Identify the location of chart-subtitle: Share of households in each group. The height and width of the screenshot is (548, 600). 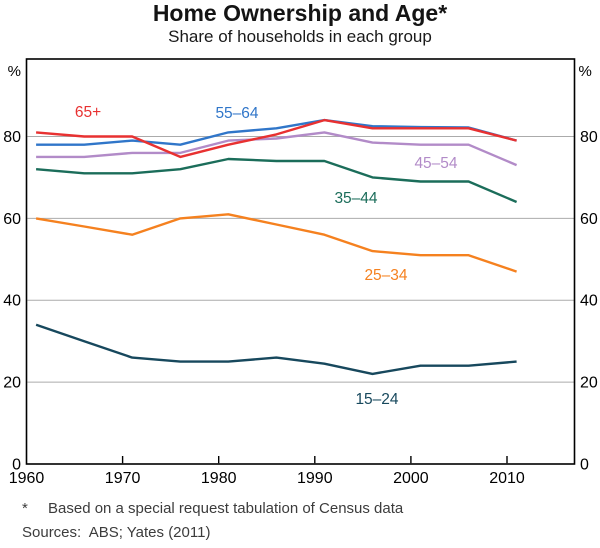
(300, 36).